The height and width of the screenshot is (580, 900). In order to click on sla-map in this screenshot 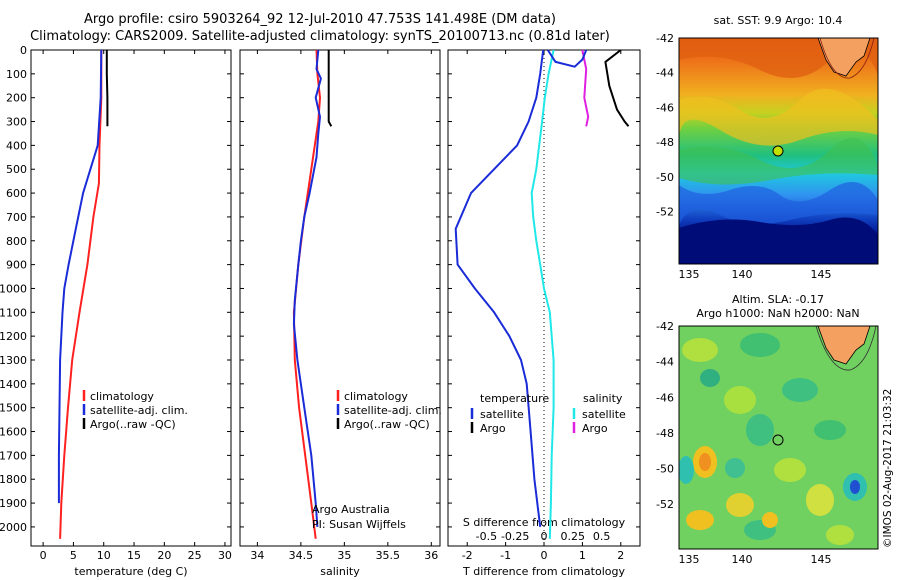, I will do `click(778, 437)`.